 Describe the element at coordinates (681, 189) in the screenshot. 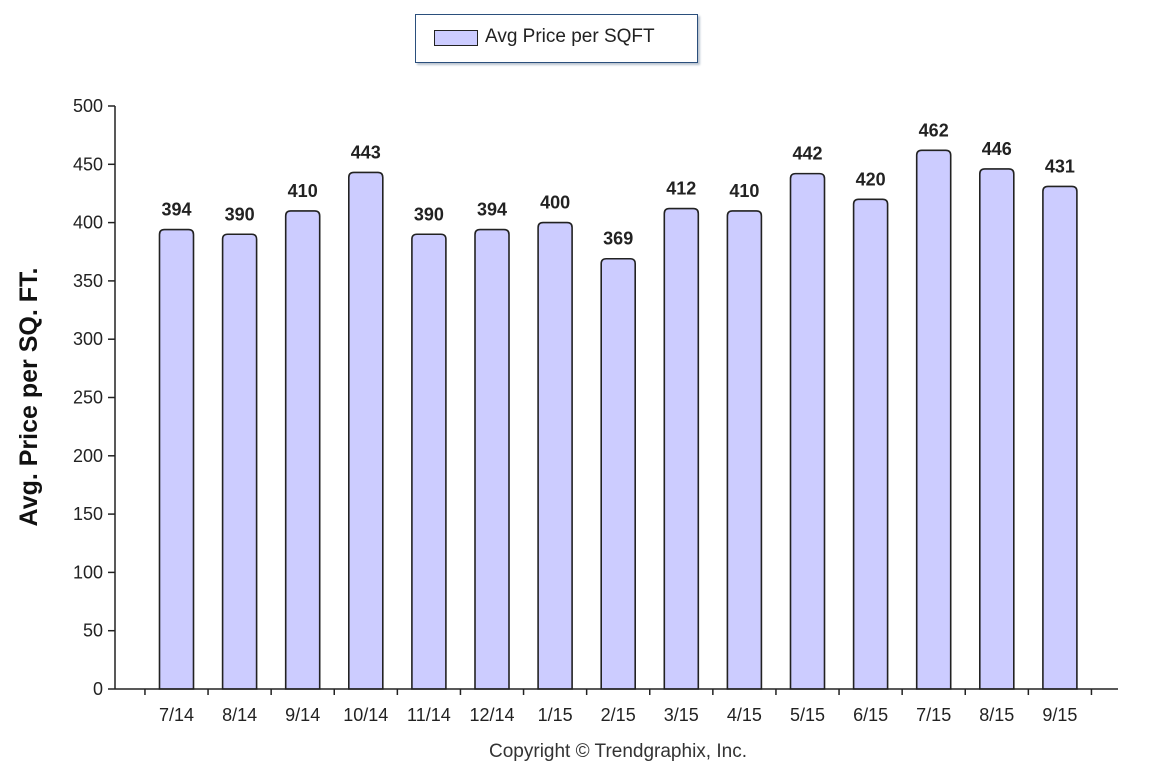

I see `data-label: 412` at that location.